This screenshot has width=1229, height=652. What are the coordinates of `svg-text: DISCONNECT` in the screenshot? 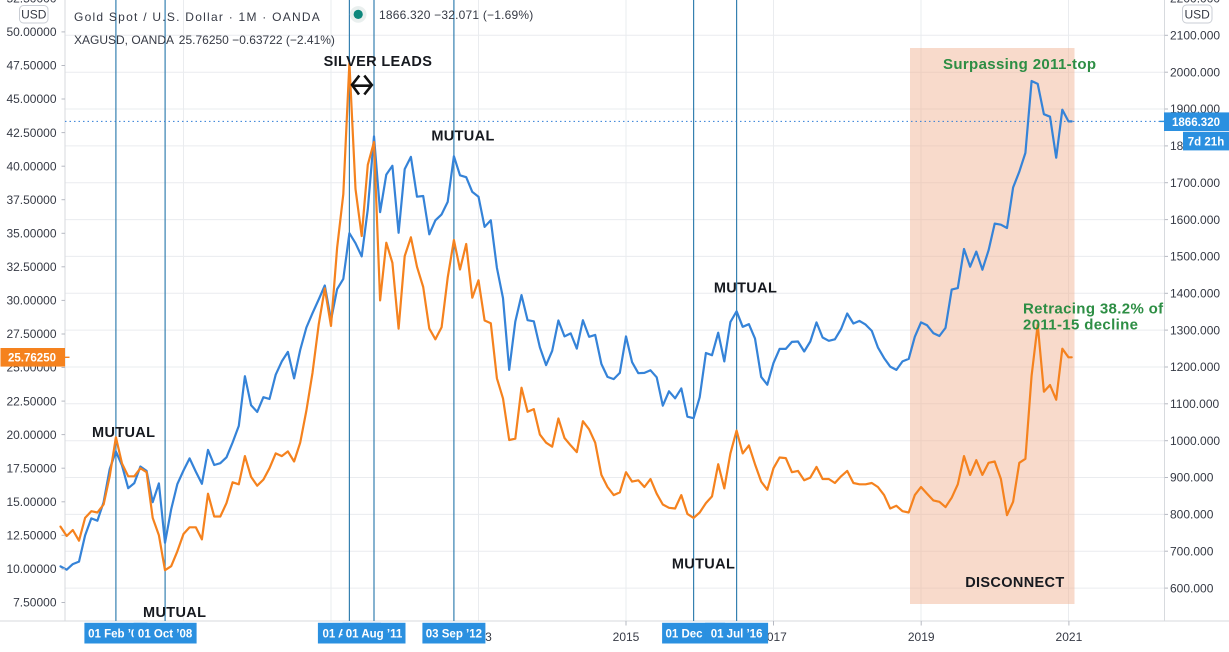 It's located at (1014, 583).